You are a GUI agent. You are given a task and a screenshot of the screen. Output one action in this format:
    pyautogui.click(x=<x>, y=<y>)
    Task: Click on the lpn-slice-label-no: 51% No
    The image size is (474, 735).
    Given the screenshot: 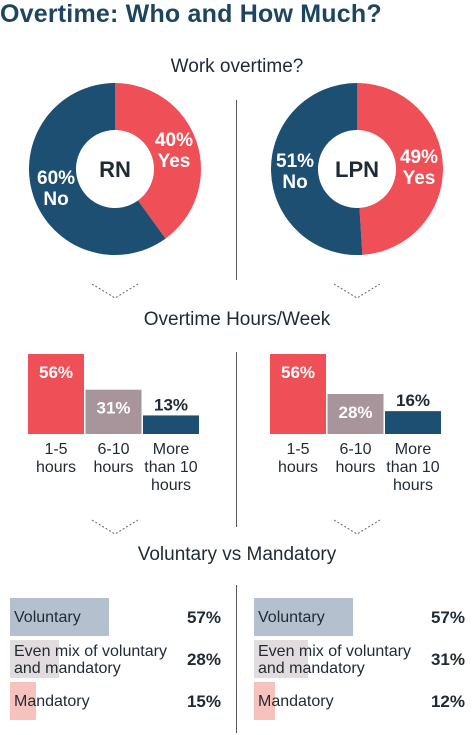 What is the action you would take?
    pyautogui.click(x=295, y=172)
    